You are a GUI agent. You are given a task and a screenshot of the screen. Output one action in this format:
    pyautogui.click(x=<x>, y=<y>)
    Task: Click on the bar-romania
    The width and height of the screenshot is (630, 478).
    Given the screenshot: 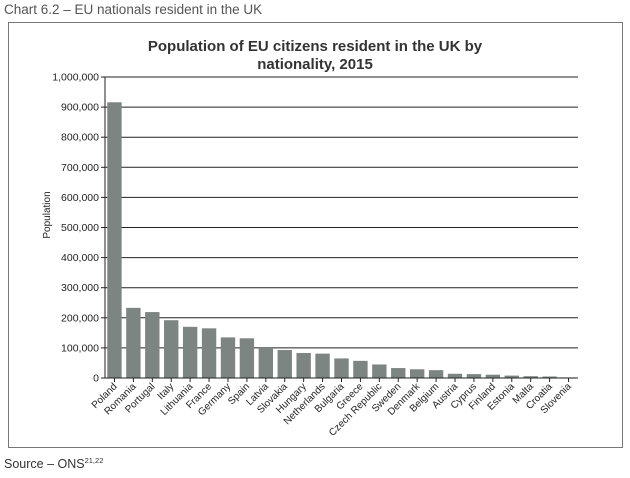 What is the action you would take?
    pyautogui.click(x=133, y=342)
    